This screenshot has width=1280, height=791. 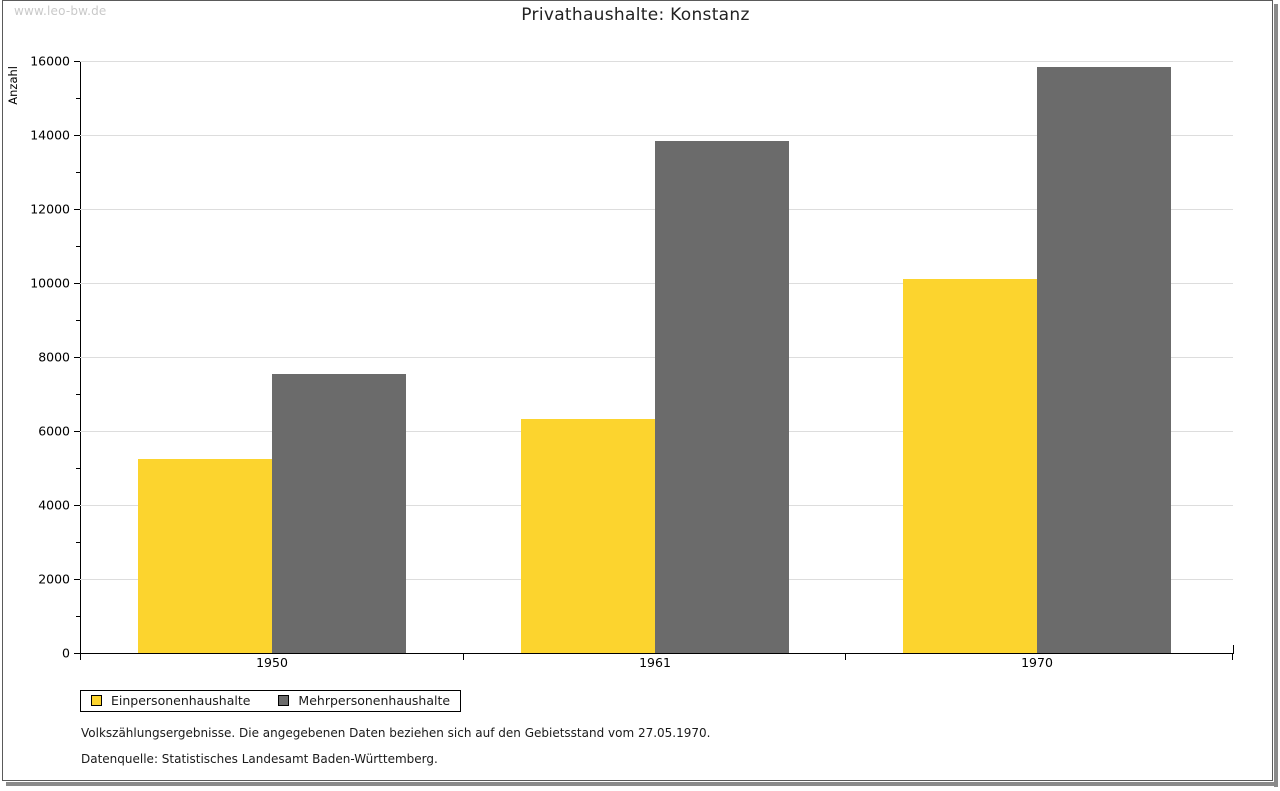 I want to click on y-tick-label: 10000, so click(x=50, y=283).